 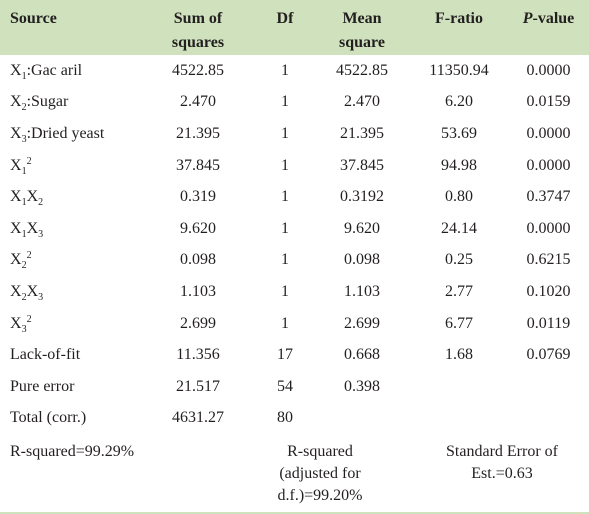 I want to click on cell-mean-square: 2.470, so click(x=362, y=102).